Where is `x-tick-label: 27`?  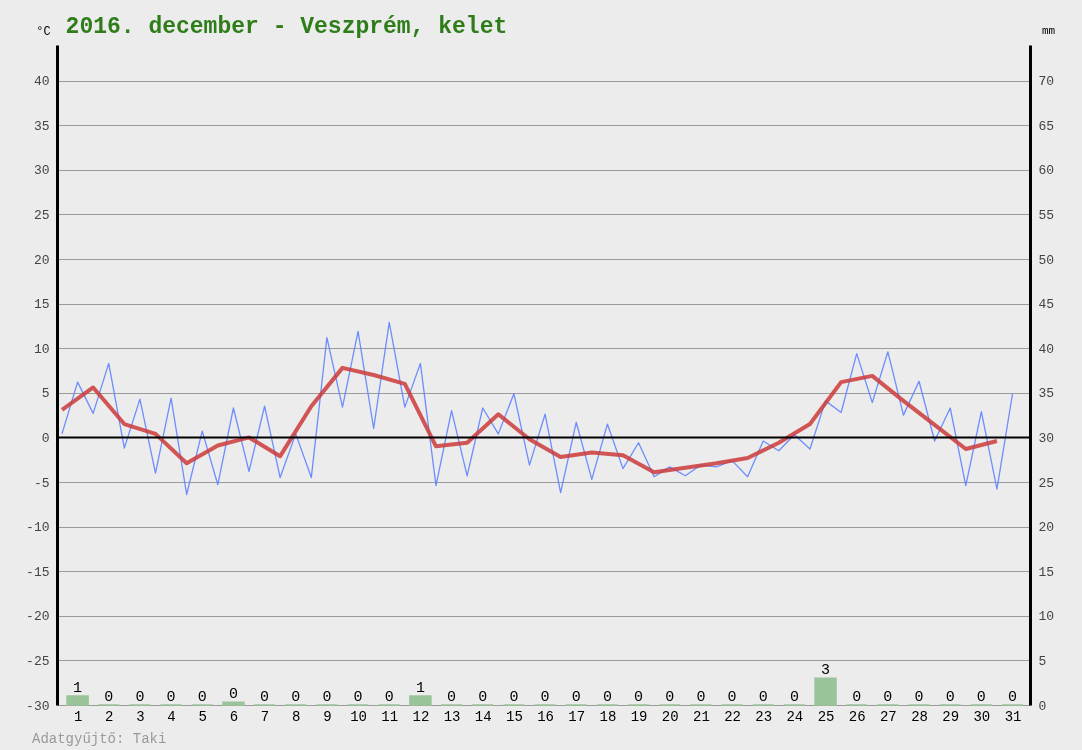 x-tick-label: 27 is located at coordinates (888, 716).